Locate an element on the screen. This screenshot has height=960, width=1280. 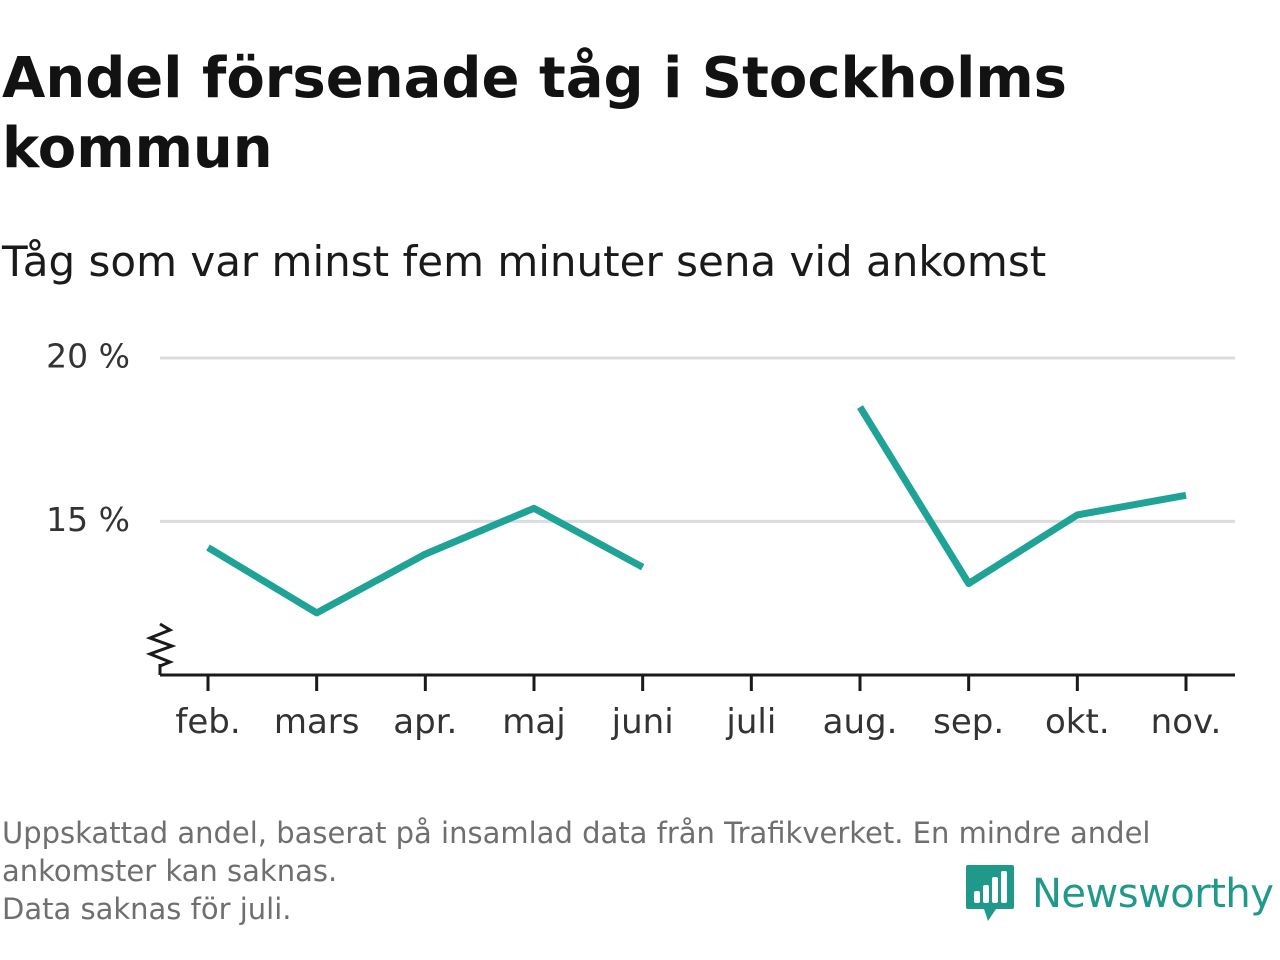
footnote-line-3: Data saknas för juli. is located at coordinates (147, 909).